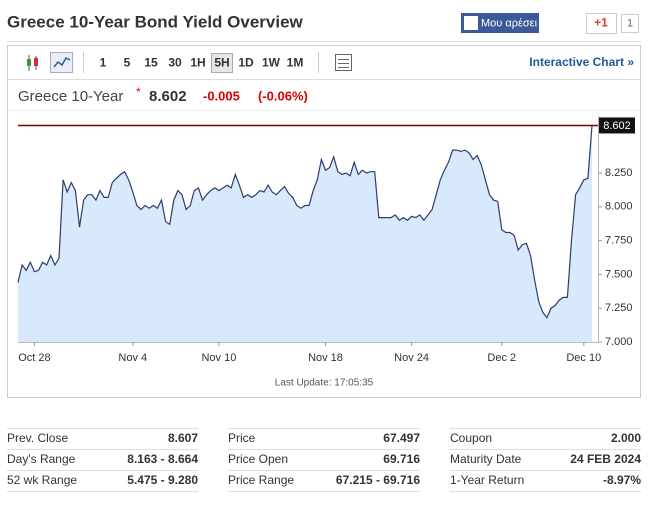 The width and height of the screenshot is (659, 509). I want to click on gplus-label: +1, so click(601, 23).